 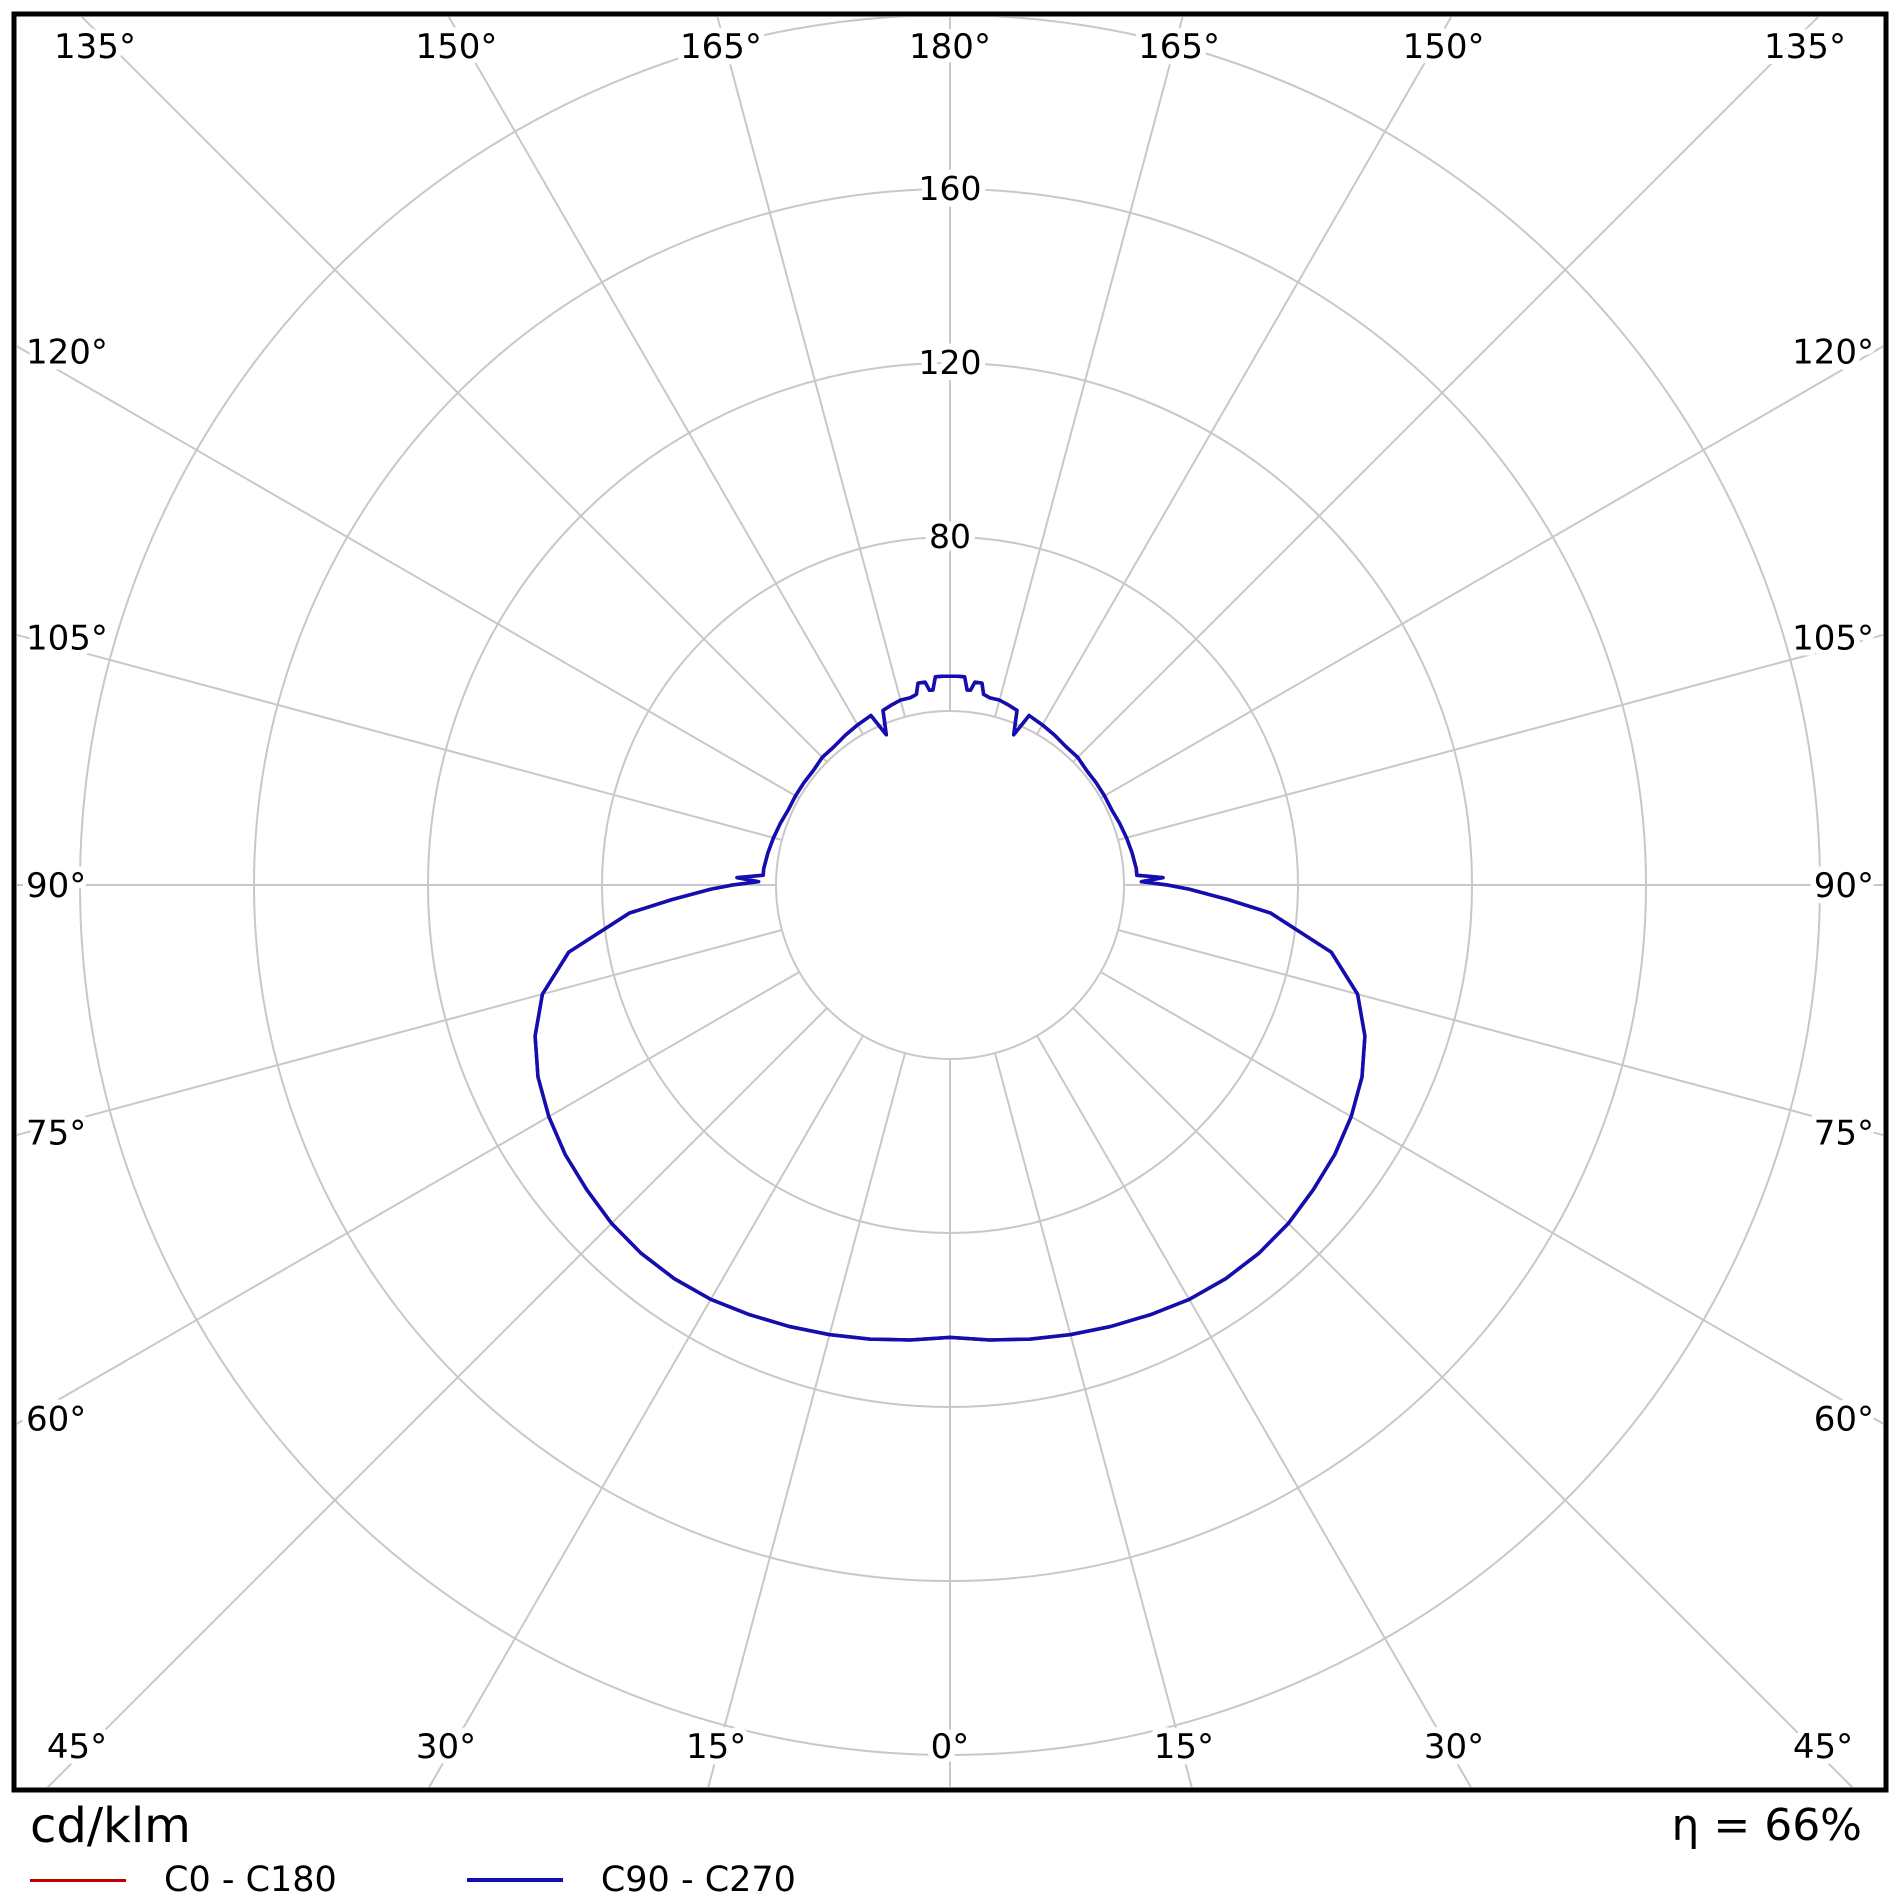 What do you see at coordinates (413, 1880) in the screenshot?
I see `legend: C0 - C180 C90 - C270` at bounding box center [413, 1880].